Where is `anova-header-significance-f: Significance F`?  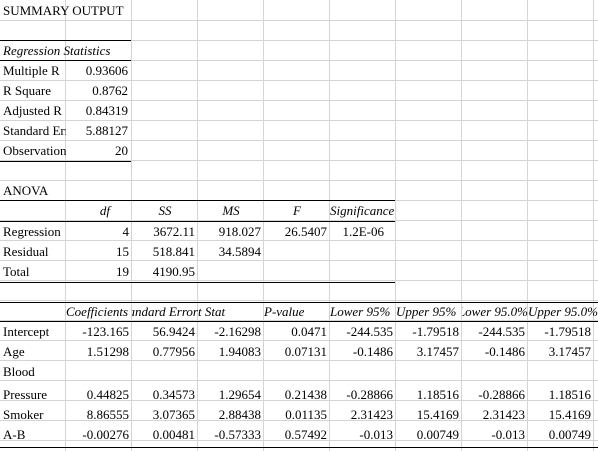 anova-header-significance-f: Significance F is located at coordinates (363, 210).